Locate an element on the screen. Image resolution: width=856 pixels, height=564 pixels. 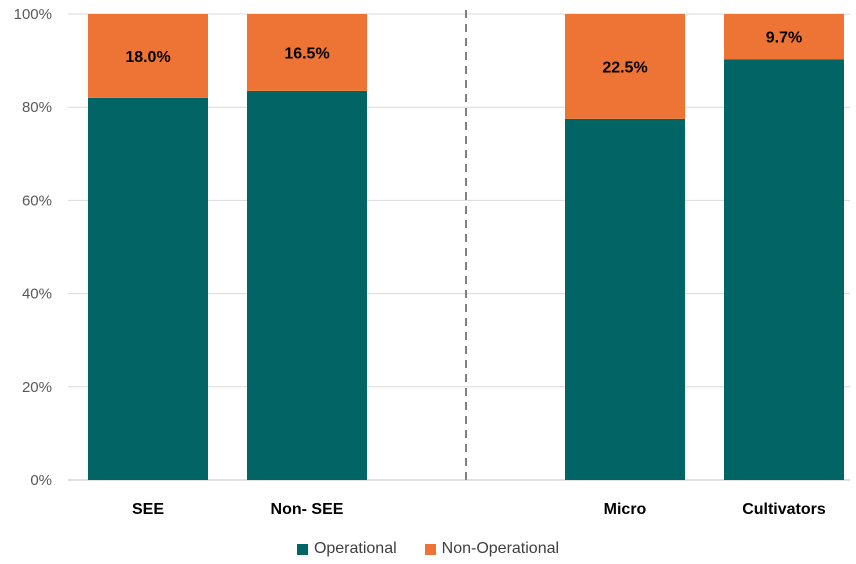
data-label: 22.5% is located at coordinates (624, 67).